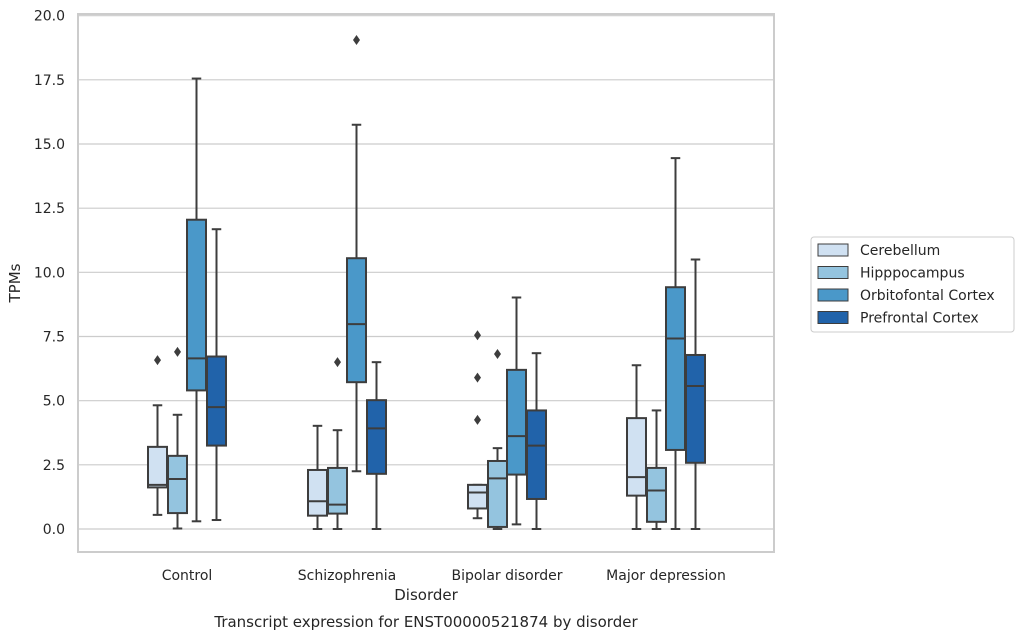 Image resolution: width=1023 pixels, height=639 pixels. I want to click on legend-label: Hipppocampus, so click(912, 274).